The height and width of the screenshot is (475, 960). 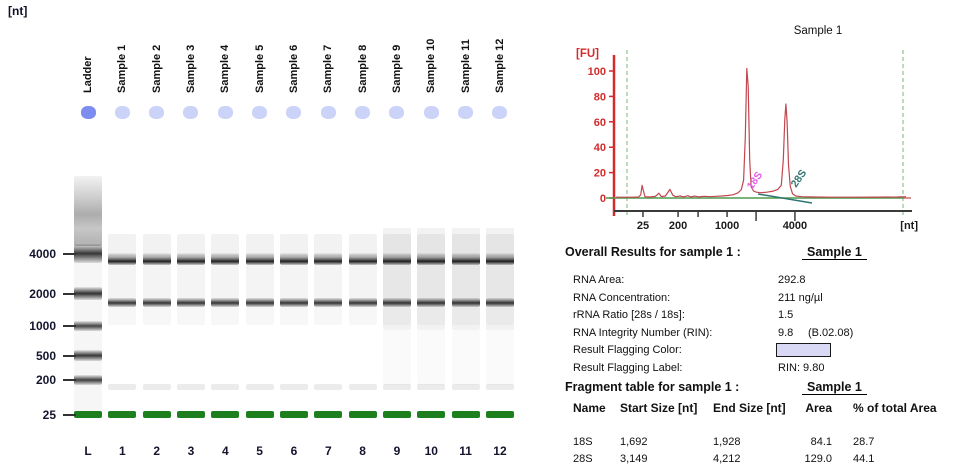 What do you see at coordinates (834, 387) in the screenshot?
I see `fragment-sample-link: Sample 1` at bounding box center [834, 387].